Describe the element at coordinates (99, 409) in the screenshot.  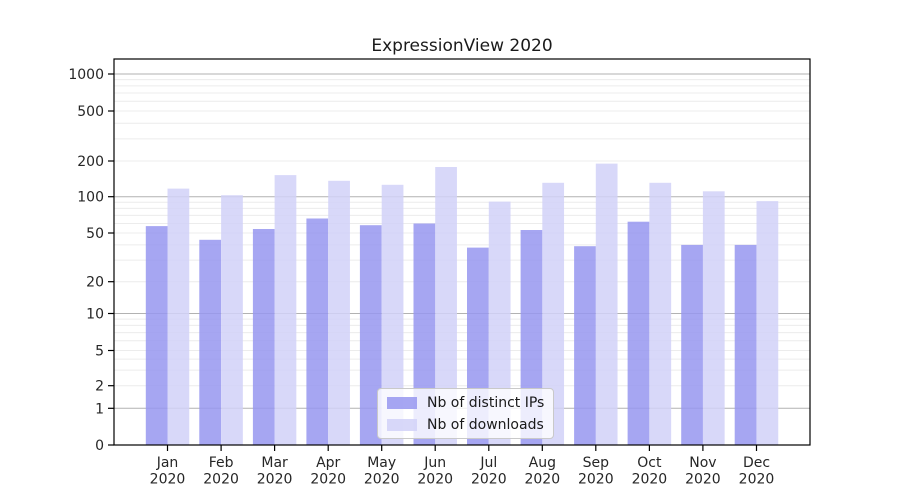
I see `y-tick-label-1: 1` at that location.